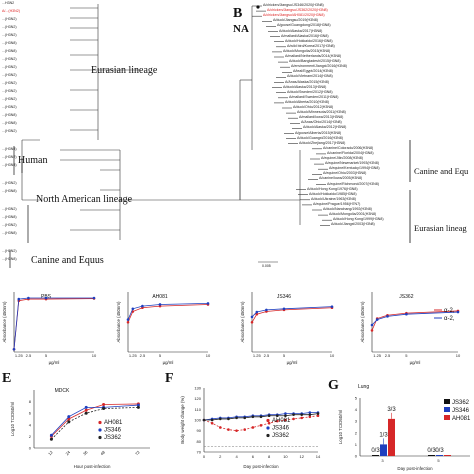 The width and height of the screenshot is (474, 474). I want to click on panel-e-letter: E, so click(7, 378).